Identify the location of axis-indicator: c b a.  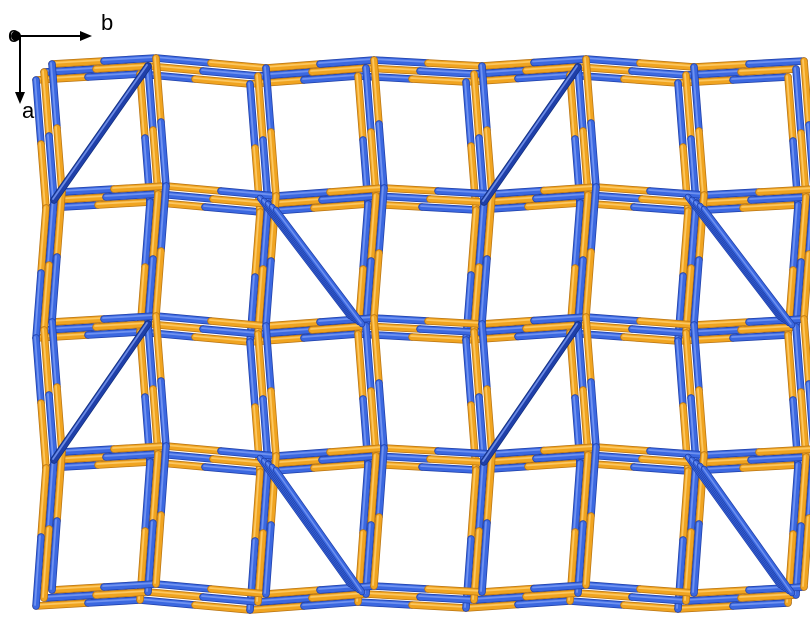
(60, 66).